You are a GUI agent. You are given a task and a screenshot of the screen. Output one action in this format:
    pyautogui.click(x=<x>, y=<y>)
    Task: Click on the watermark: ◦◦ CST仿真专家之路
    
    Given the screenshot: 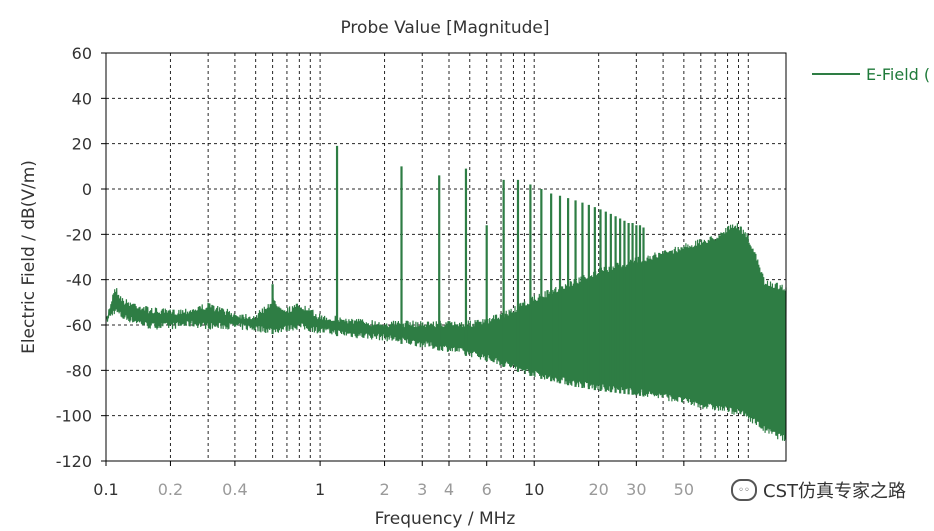 What is the action you would take?
    pyautogui.click(x=818, y=490)
    